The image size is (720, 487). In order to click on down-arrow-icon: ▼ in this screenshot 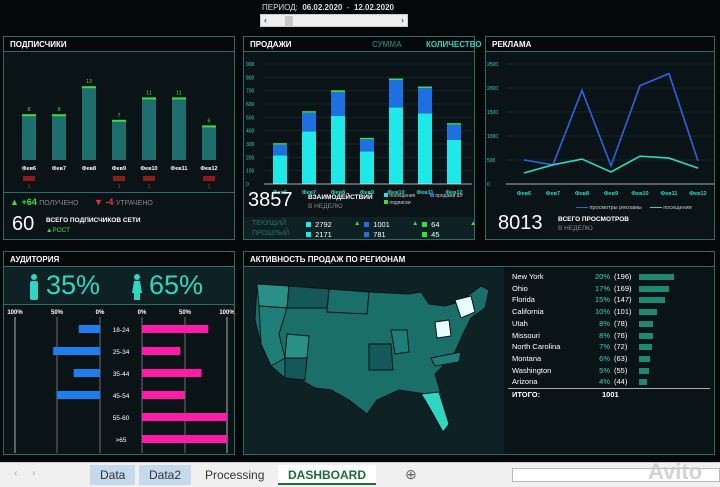, I will do `click(98, 202)`.